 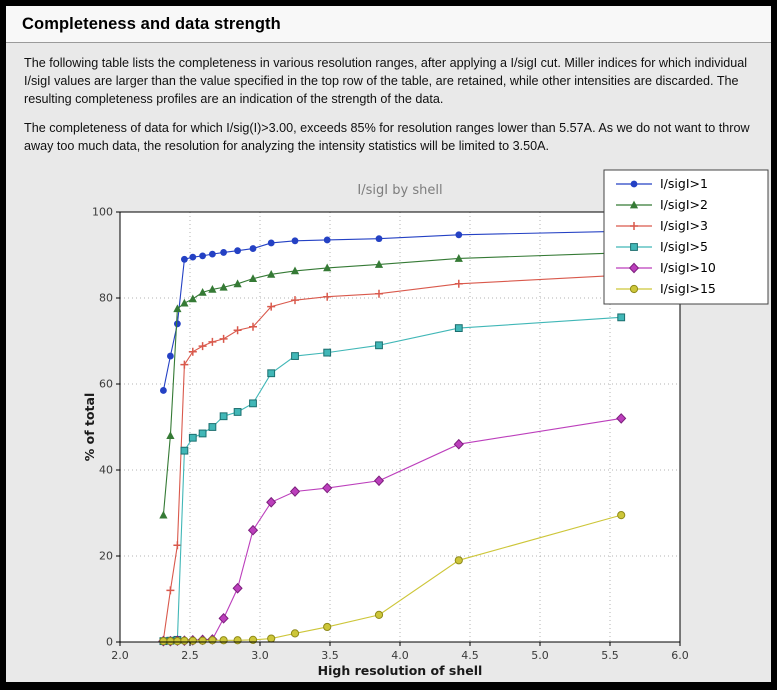 I want to click on svg-text: 3.5, so click(x=330, y=655).